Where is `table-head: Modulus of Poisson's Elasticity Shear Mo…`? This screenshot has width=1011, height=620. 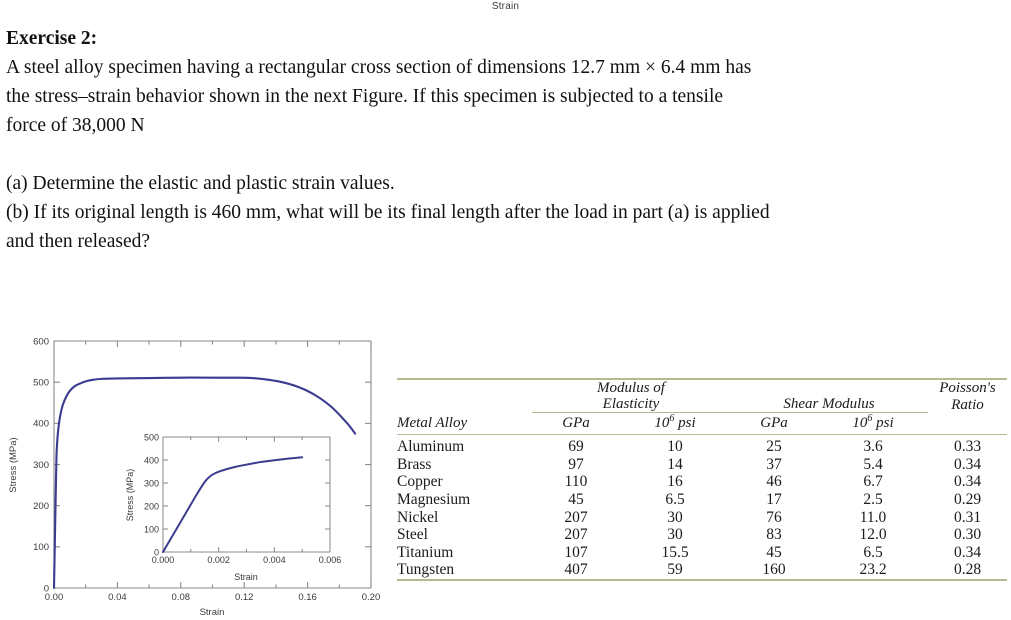 table-head: Modulus of Poisson's Elasticity Shear Mo… is located at coordinates (702, 406).